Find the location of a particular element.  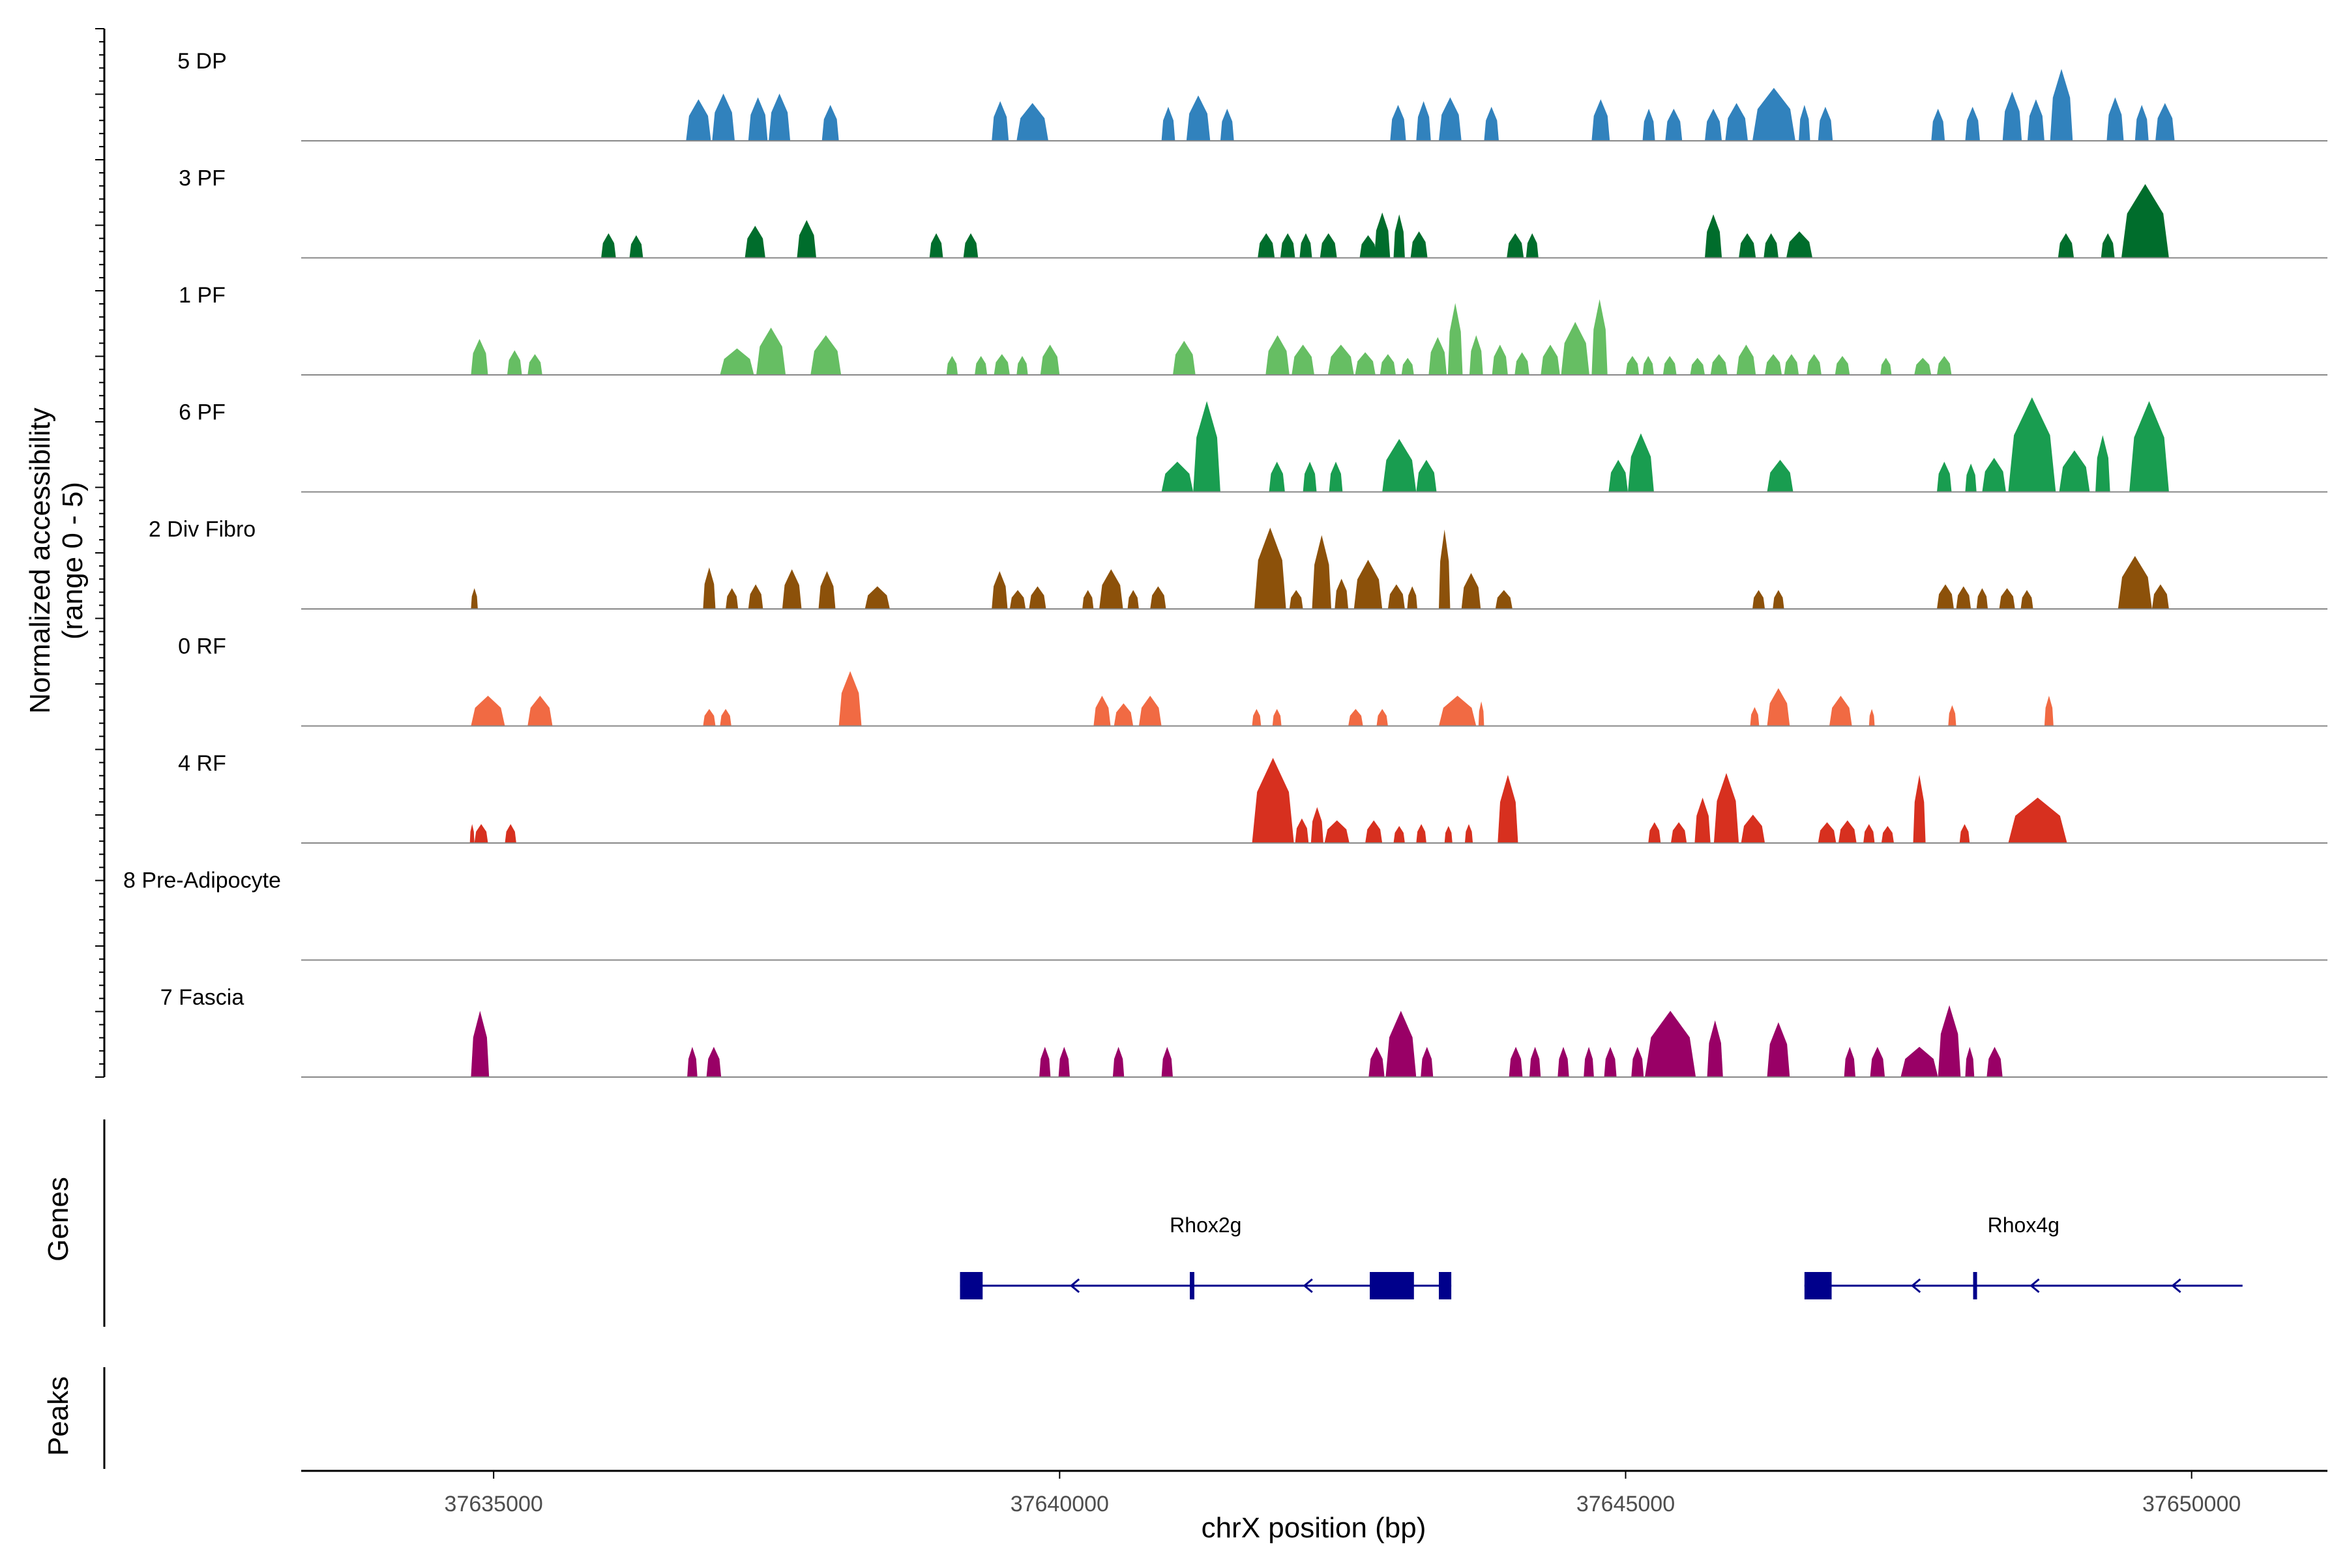

track-9: 7 Fascia is located at coordinates (1243, 1031).